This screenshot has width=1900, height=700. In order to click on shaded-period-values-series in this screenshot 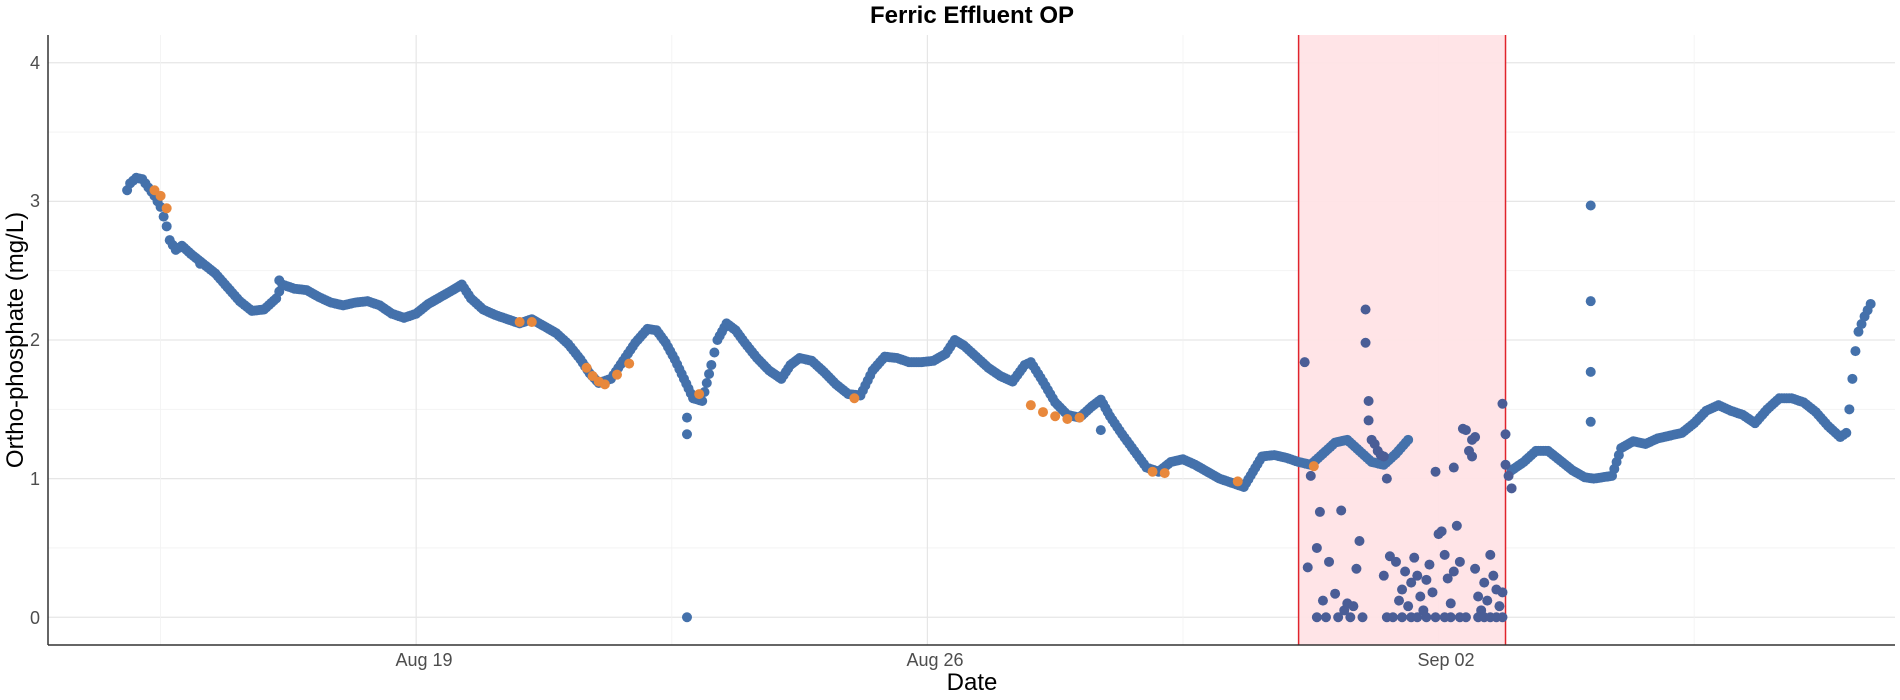, I will do `click(1408, 463)`.